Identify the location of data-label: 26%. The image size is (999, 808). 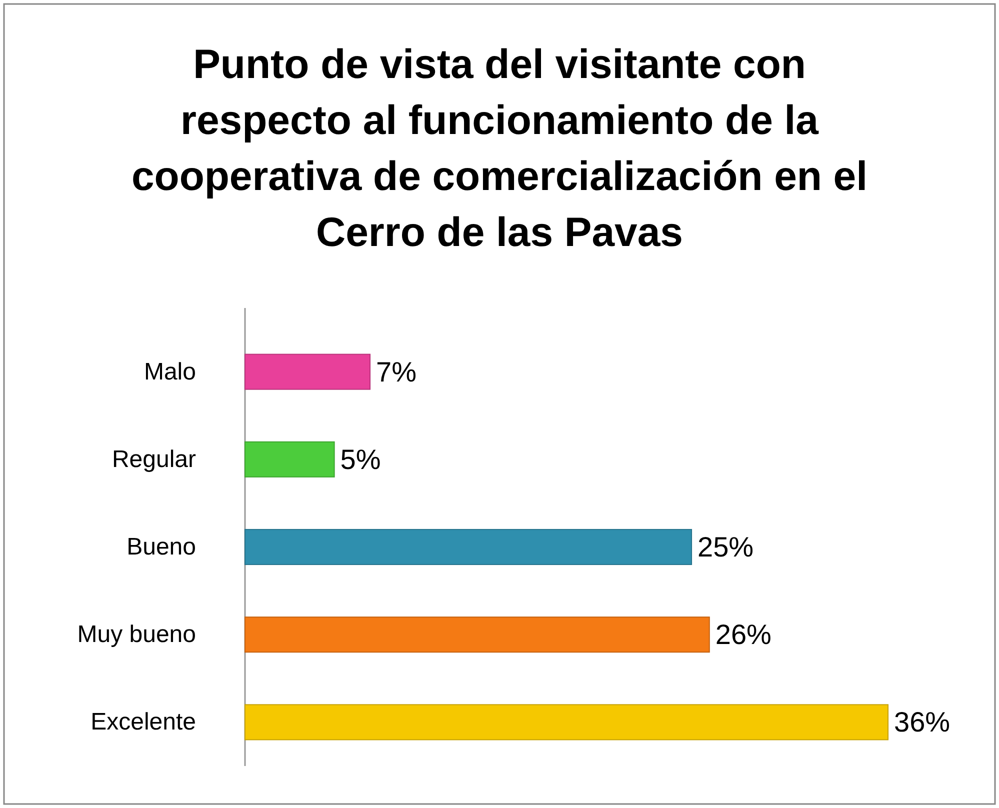
(743, 634).